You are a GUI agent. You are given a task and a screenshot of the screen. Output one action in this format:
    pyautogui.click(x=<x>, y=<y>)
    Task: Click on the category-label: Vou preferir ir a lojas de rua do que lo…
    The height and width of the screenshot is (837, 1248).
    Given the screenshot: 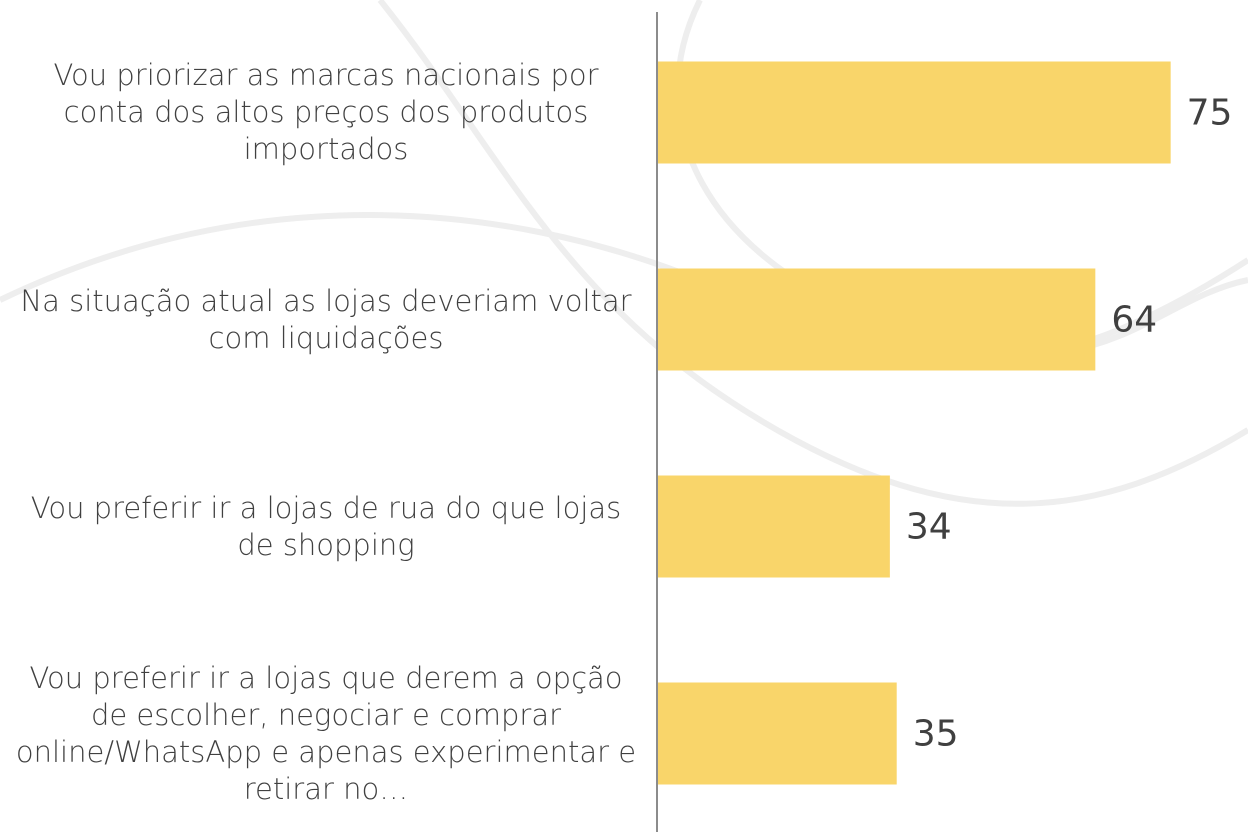 What is the action you would take?
    pyautogui.click(x=326, y=526)
    